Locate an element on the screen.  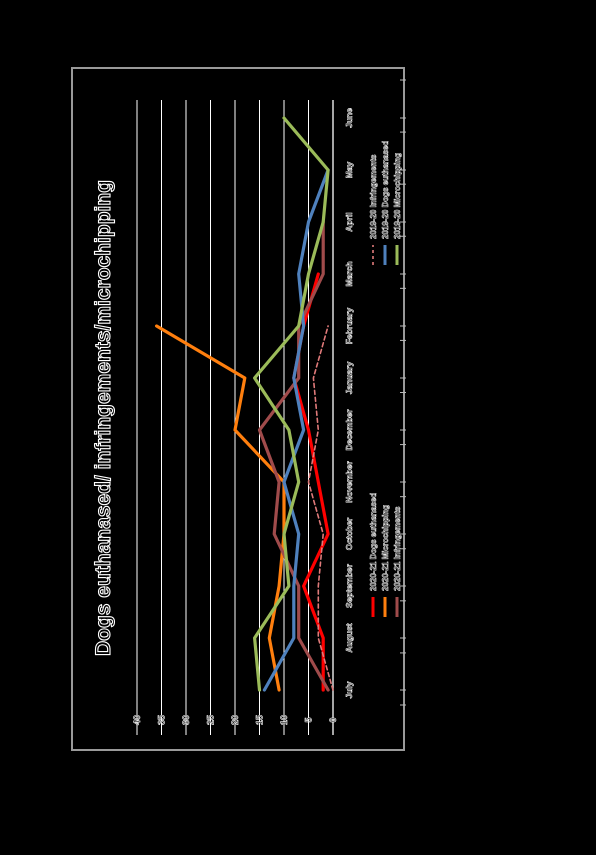
x-tick-label: September is located at coordinates (349, 585).